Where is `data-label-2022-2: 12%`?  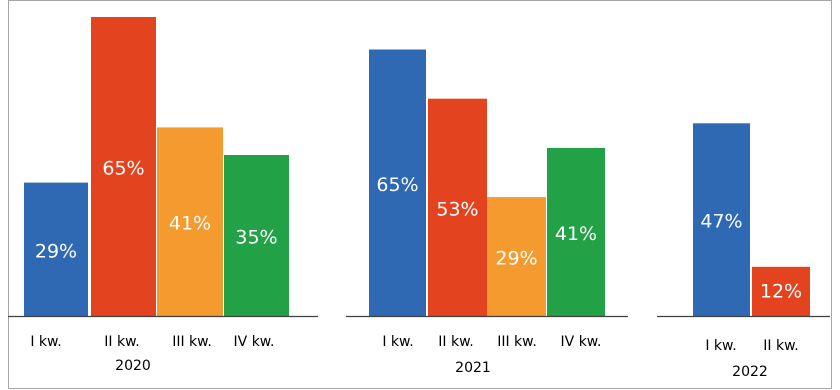 data-label-2022-2: 12% is located at coordinates (781, 291).